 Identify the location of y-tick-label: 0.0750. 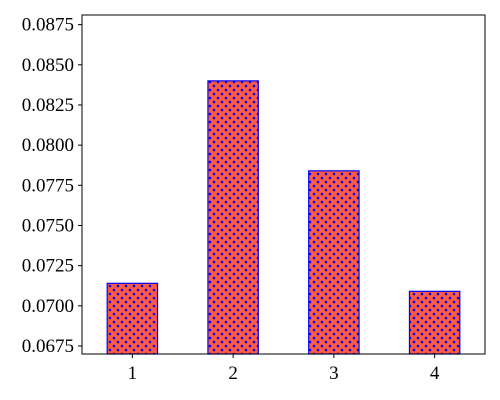
(48, 225).